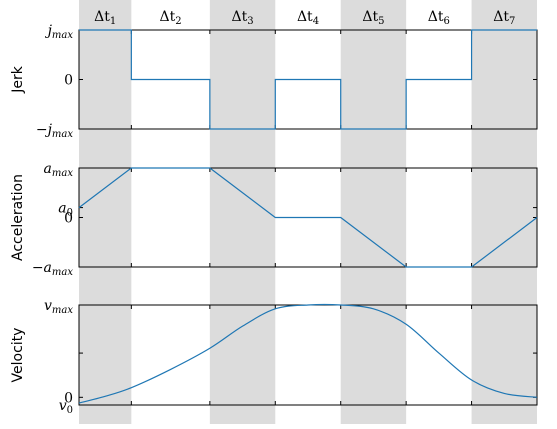 This screenshot has width=557, height=429. Describe the element at coordinates (18, 79) in the screenshot. I see `panel-1-ylabel: Jerk` at that location.